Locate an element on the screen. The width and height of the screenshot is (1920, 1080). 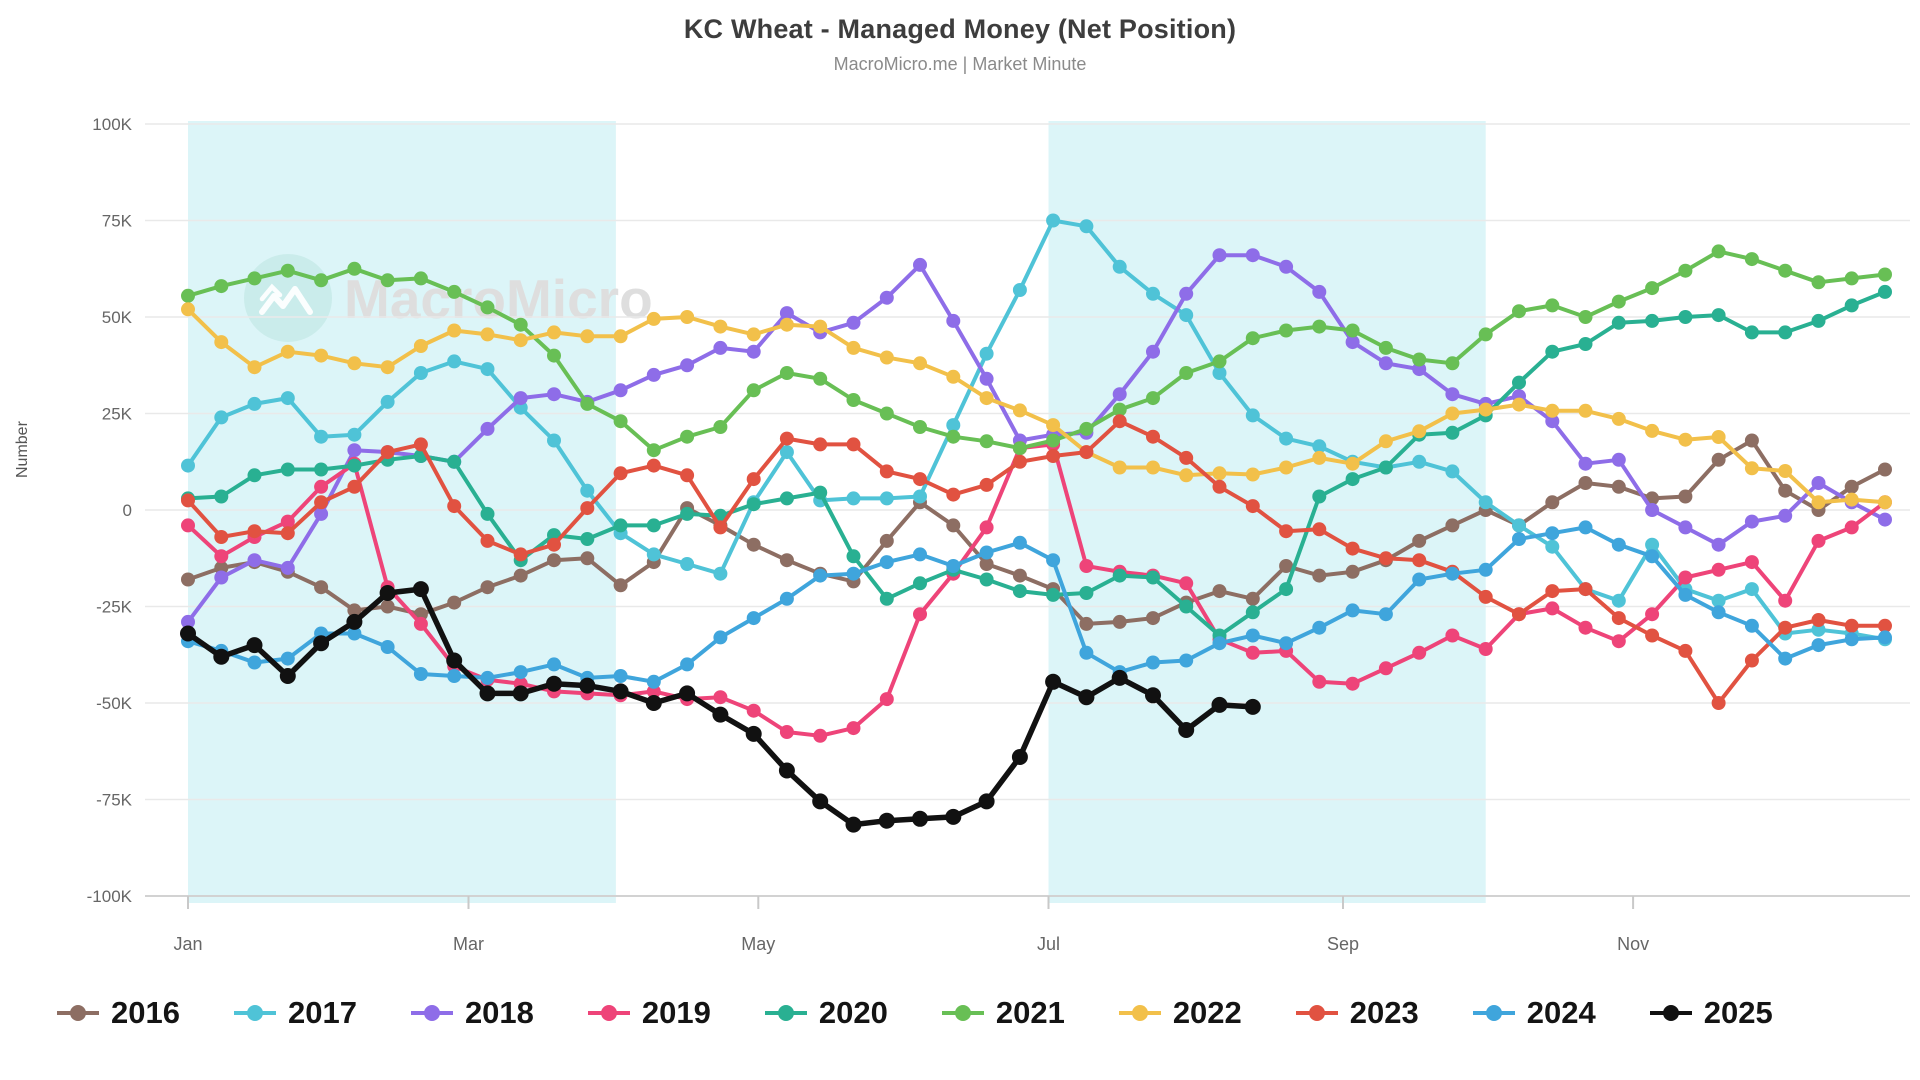
legend-item-2019: 2019 is located at coordinates (648, 1013).